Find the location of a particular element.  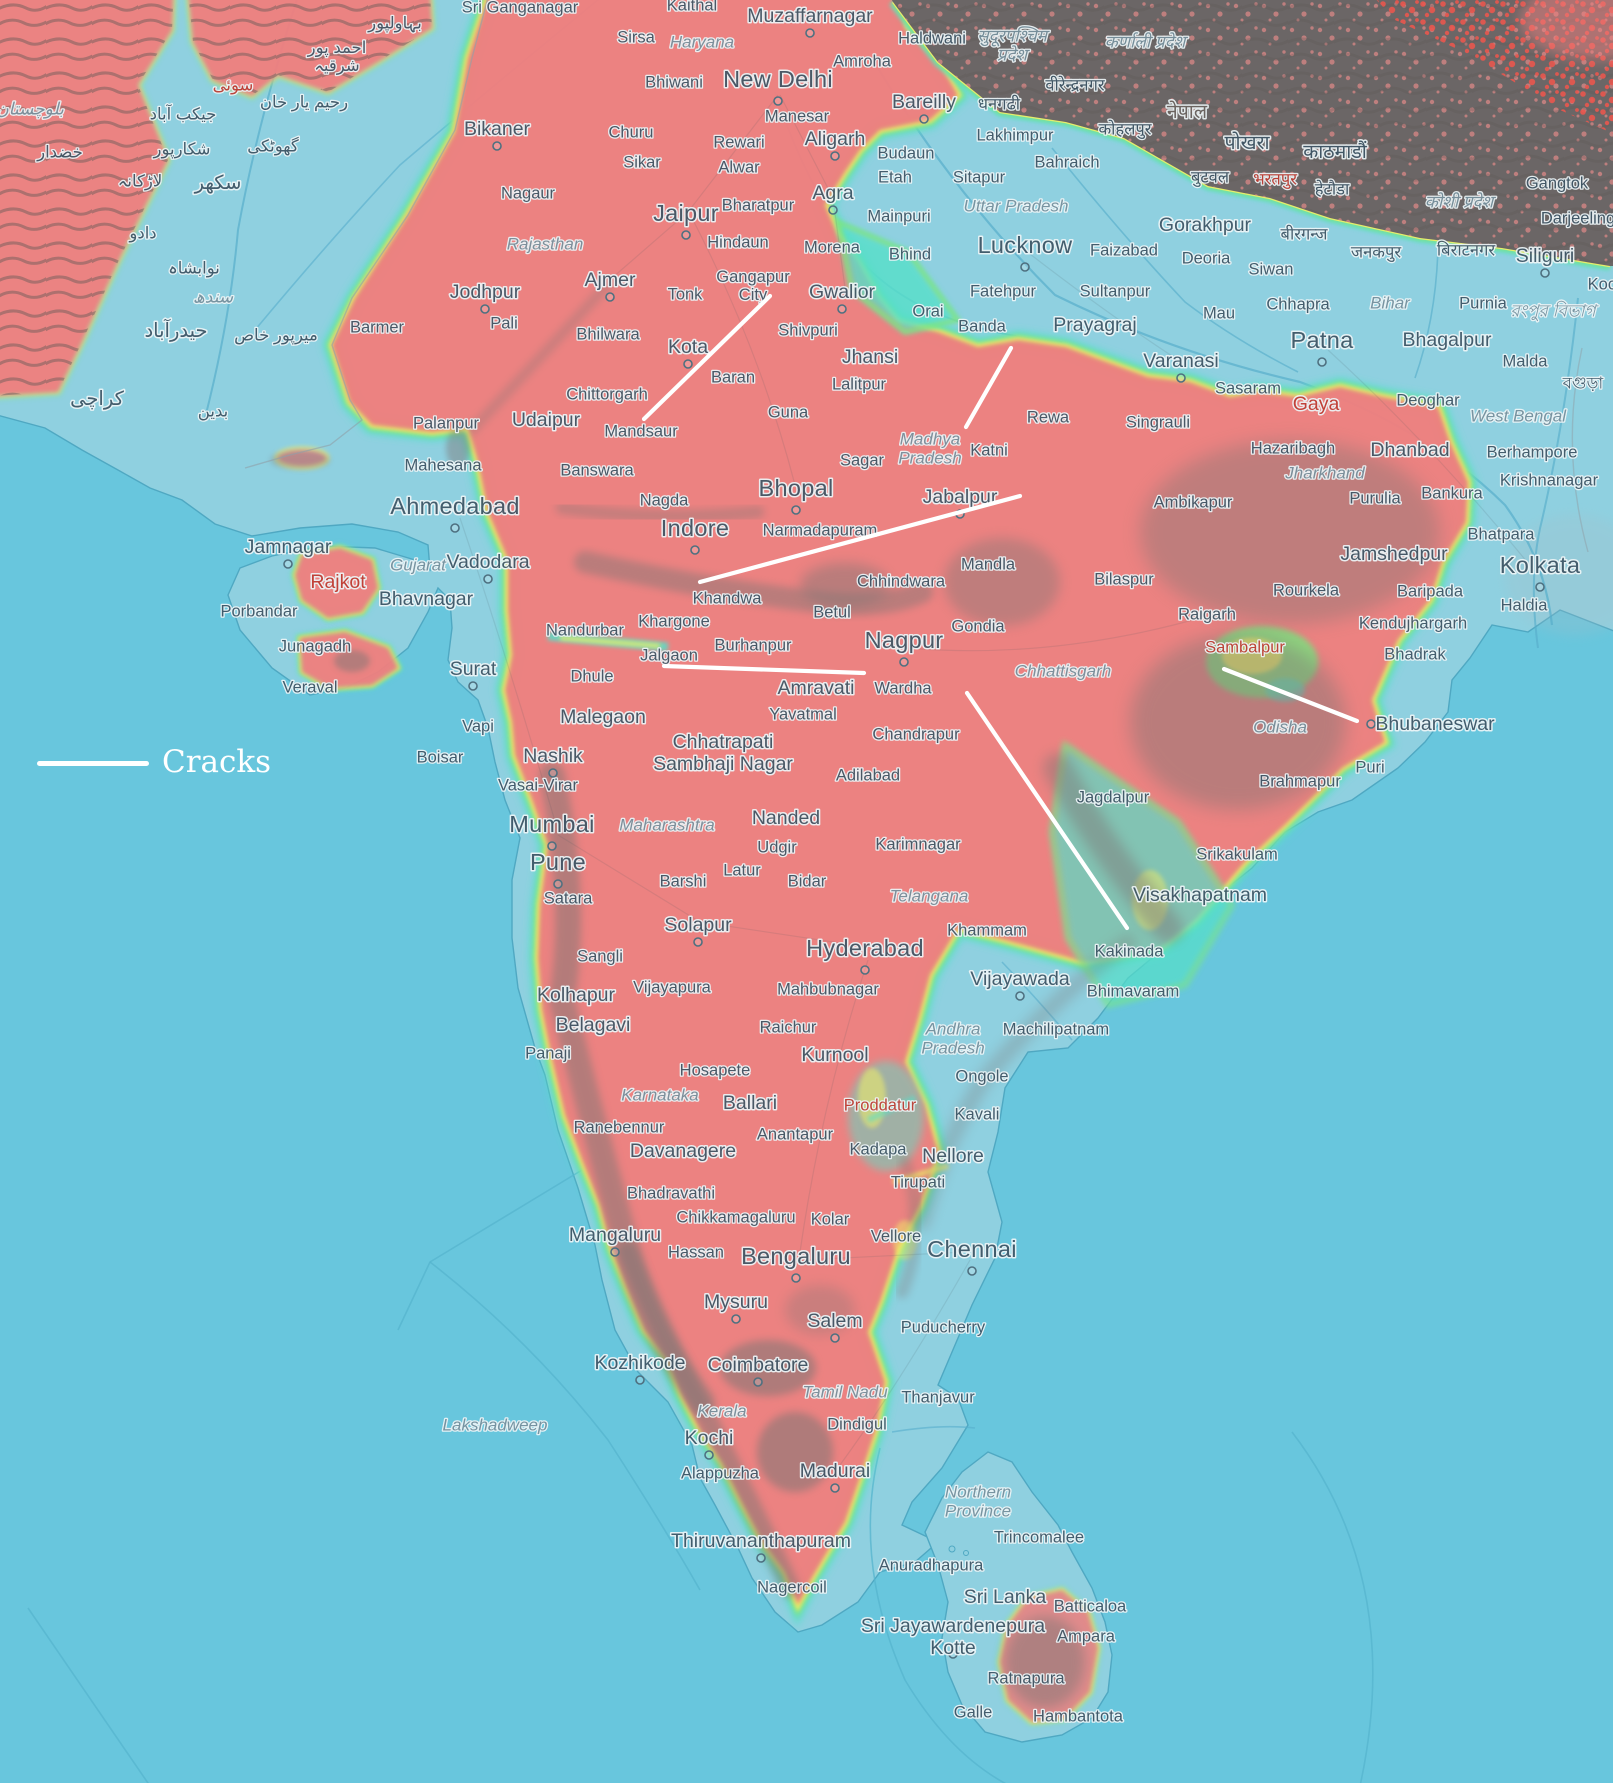

city-label: Vadodara is located at coordinates (487, 562).